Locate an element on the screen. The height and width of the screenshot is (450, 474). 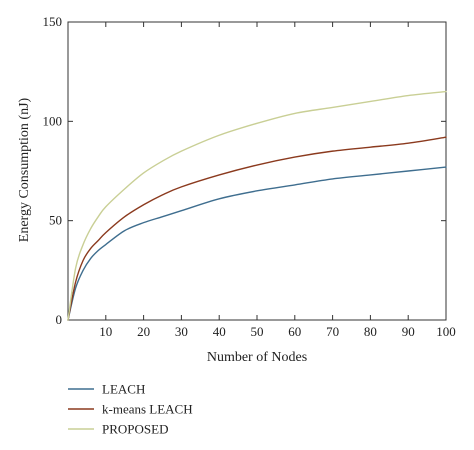
legend: LEACH k-means LEACH PROPOSED is located at coordinates (130, 409).